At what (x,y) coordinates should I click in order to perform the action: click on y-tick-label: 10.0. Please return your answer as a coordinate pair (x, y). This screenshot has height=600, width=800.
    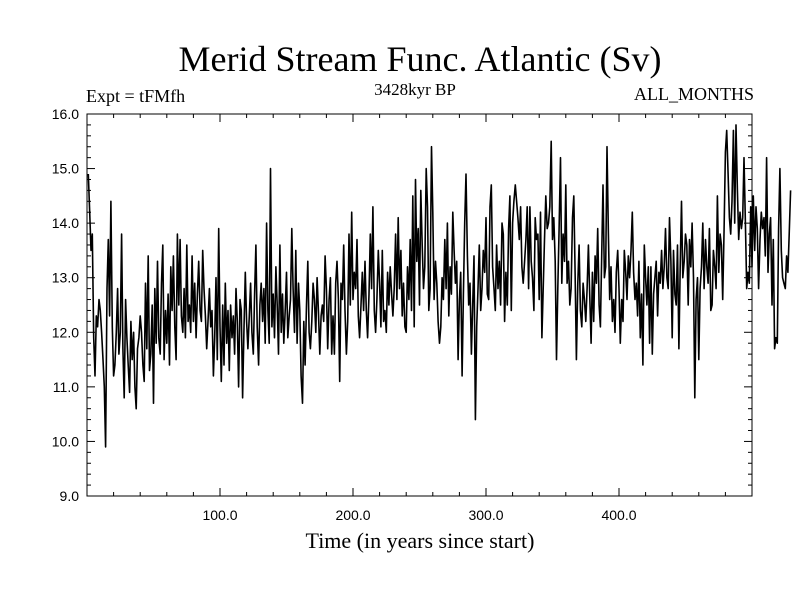
    Looking at the image, I should click on (65, 441).